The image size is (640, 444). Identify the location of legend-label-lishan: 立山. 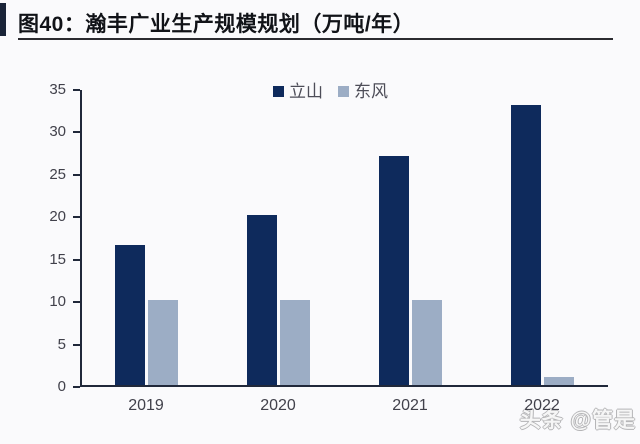
(306, 91).